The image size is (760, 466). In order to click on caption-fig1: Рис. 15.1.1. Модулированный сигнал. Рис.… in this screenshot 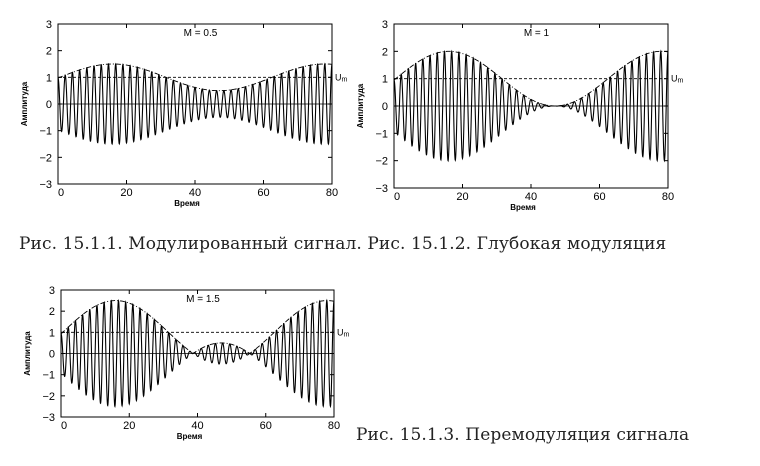, I will do `click(343, 244)`.